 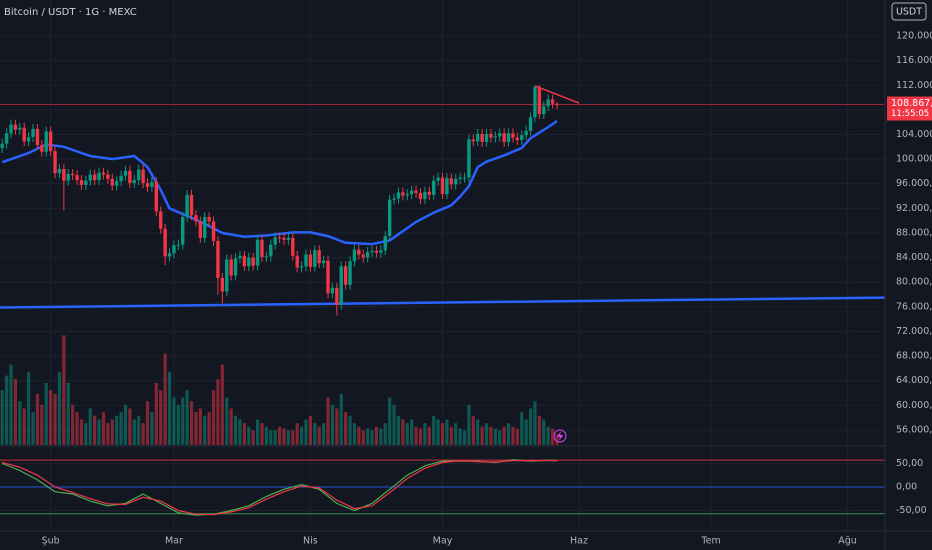 What do you see at coordinates (279, 182) in the screenshot?
I see `moving-average` at bounding box center [279, 182].